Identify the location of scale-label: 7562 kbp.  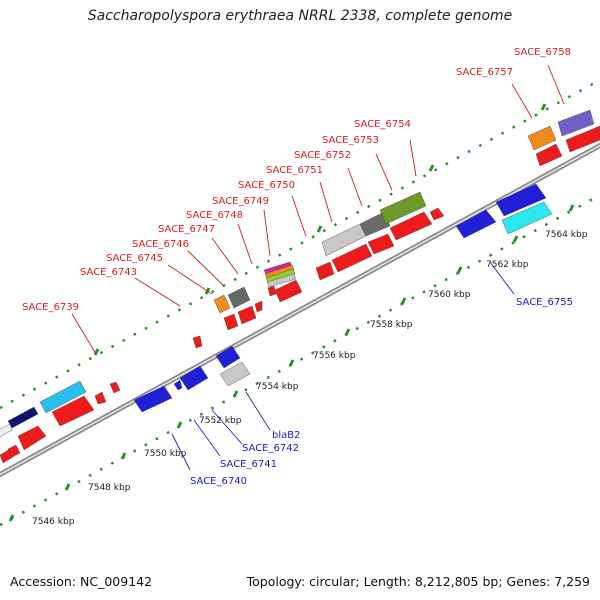
(507, 265).